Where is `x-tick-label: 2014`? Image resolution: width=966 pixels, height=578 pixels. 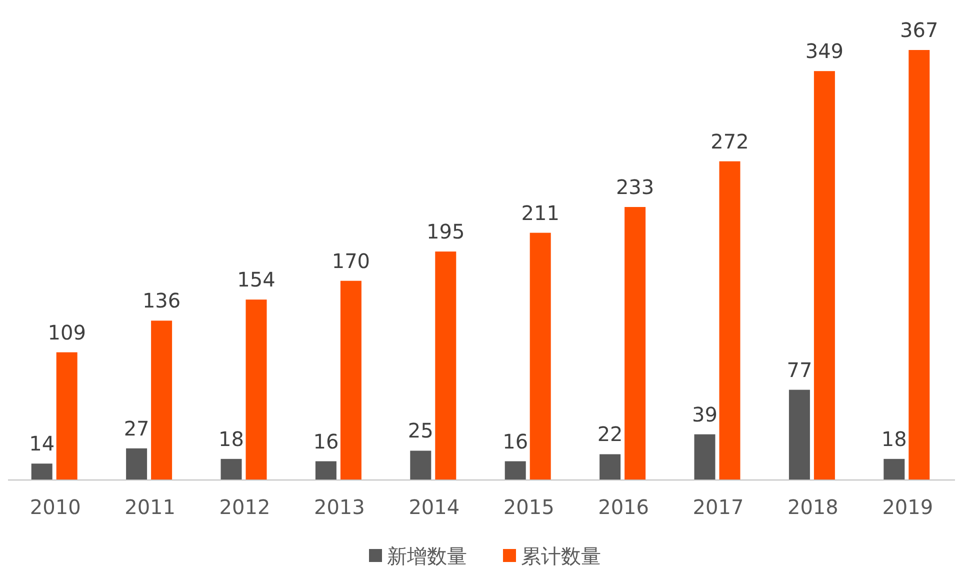 x-tick-label: 2014 is located at coordinates (434, 507).